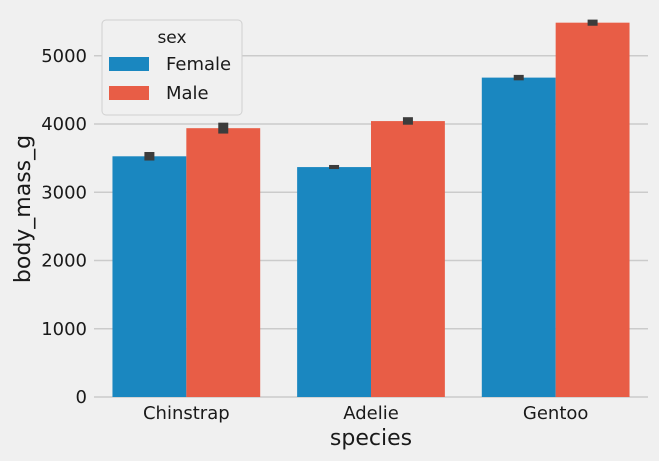 This screenshot has height=461, width=659. I want to click on y-tick-label-1000: 1000, so click(64, 329).